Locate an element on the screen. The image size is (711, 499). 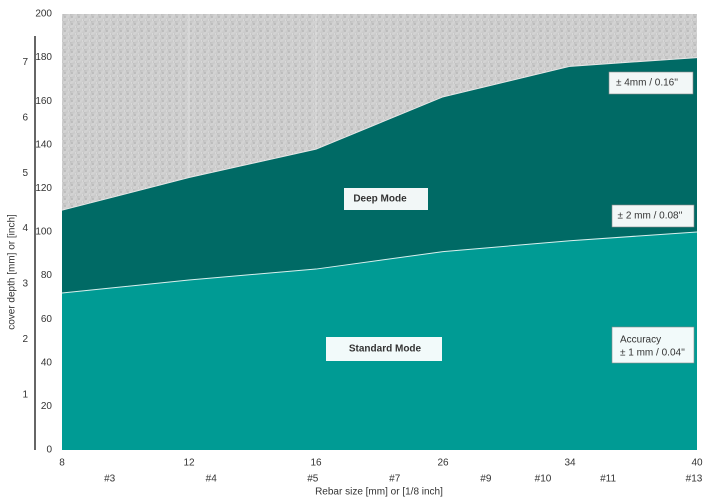
annotation: Standard Mode is located at coordinates (385, 349).